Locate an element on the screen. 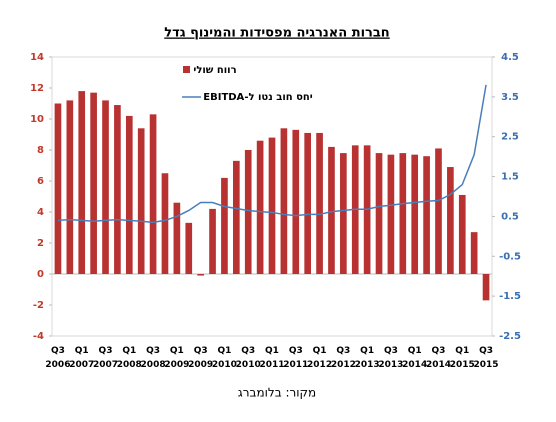  x-tick-label: Q3 2006 is located at coordinates (57, 358).